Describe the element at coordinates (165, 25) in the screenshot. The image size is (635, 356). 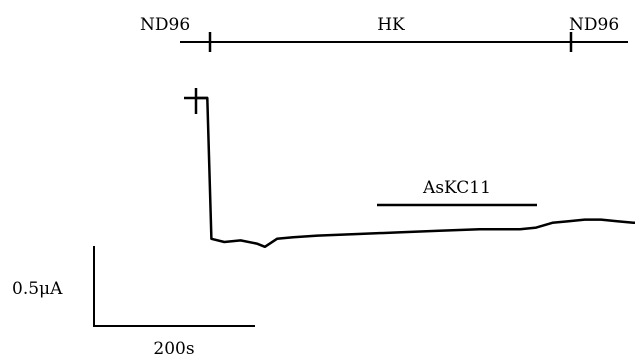
I see `protocol-label-nd96-left: ND96` at that location.